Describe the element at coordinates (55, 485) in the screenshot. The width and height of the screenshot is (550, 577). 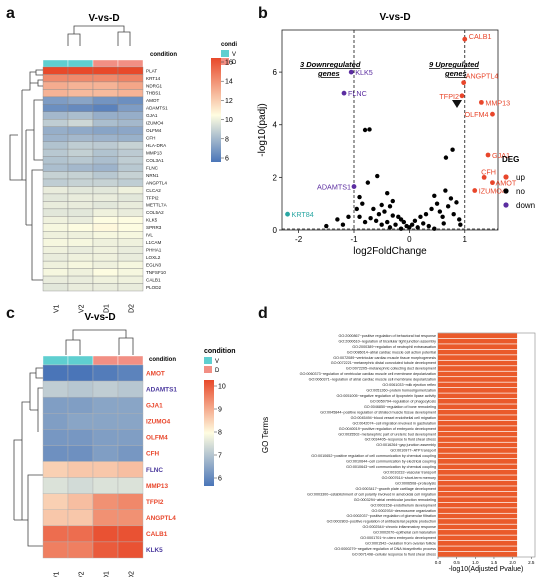
I see `heat-cell-MMP13-V1` at that location.